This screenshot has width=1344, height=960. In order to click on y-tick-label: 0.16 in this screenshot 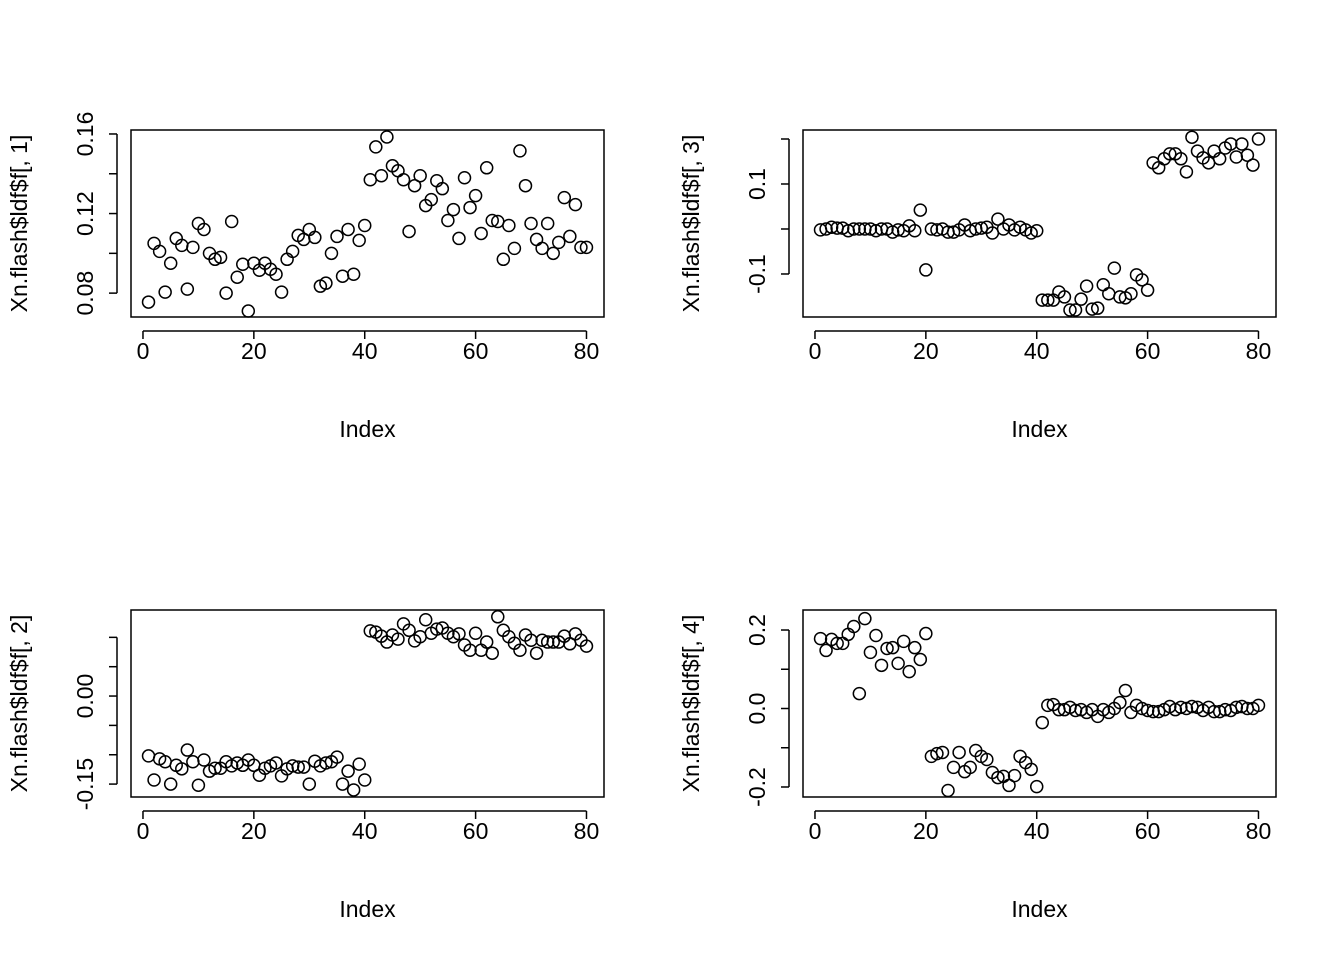, I will do `click(85, 134)`.